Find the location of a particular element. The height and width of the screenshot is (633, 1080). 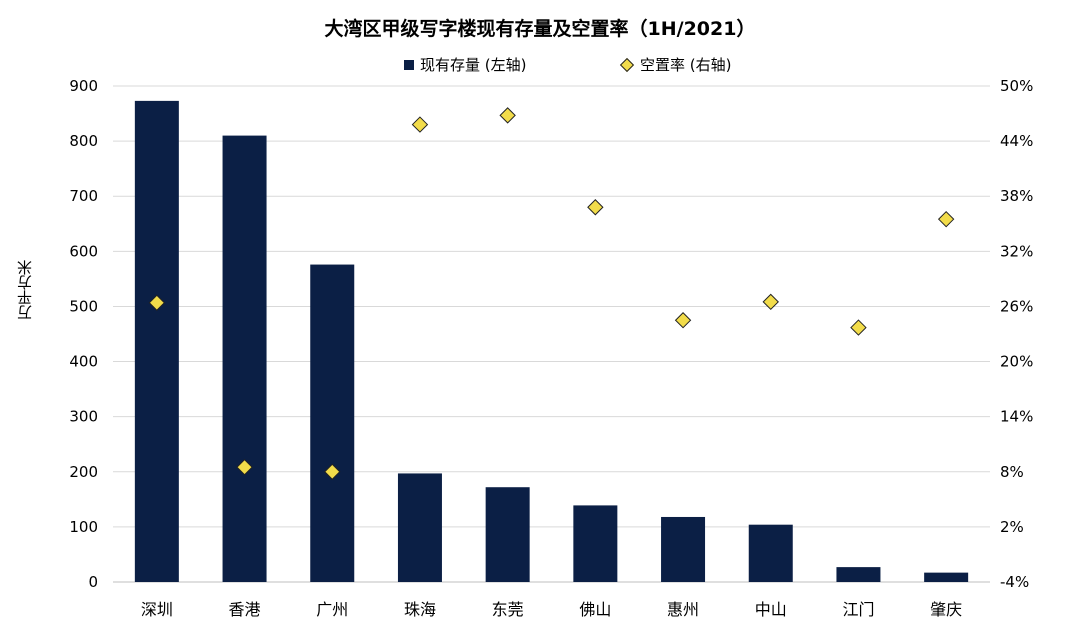

y-tick-left: 400 is located at coordinates (83, 362).